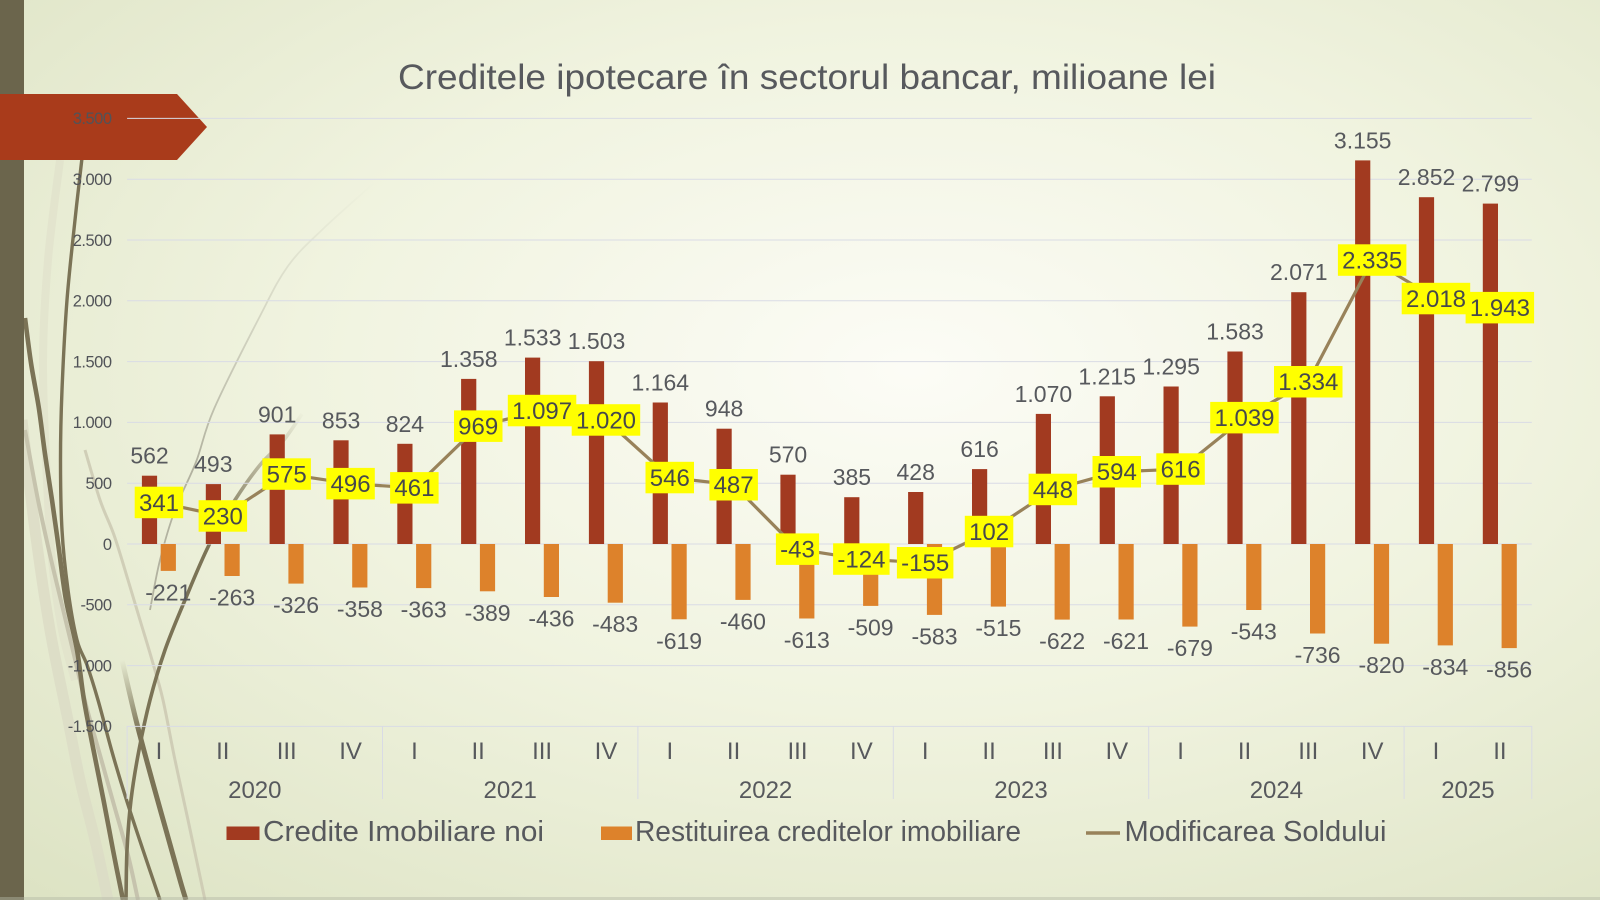 This screenshot has height=905, width=1600. What do you see at coordinates (92, 423) in the screenshot?
I see `svg-text: 1.000` at bounding box center [92, 423].